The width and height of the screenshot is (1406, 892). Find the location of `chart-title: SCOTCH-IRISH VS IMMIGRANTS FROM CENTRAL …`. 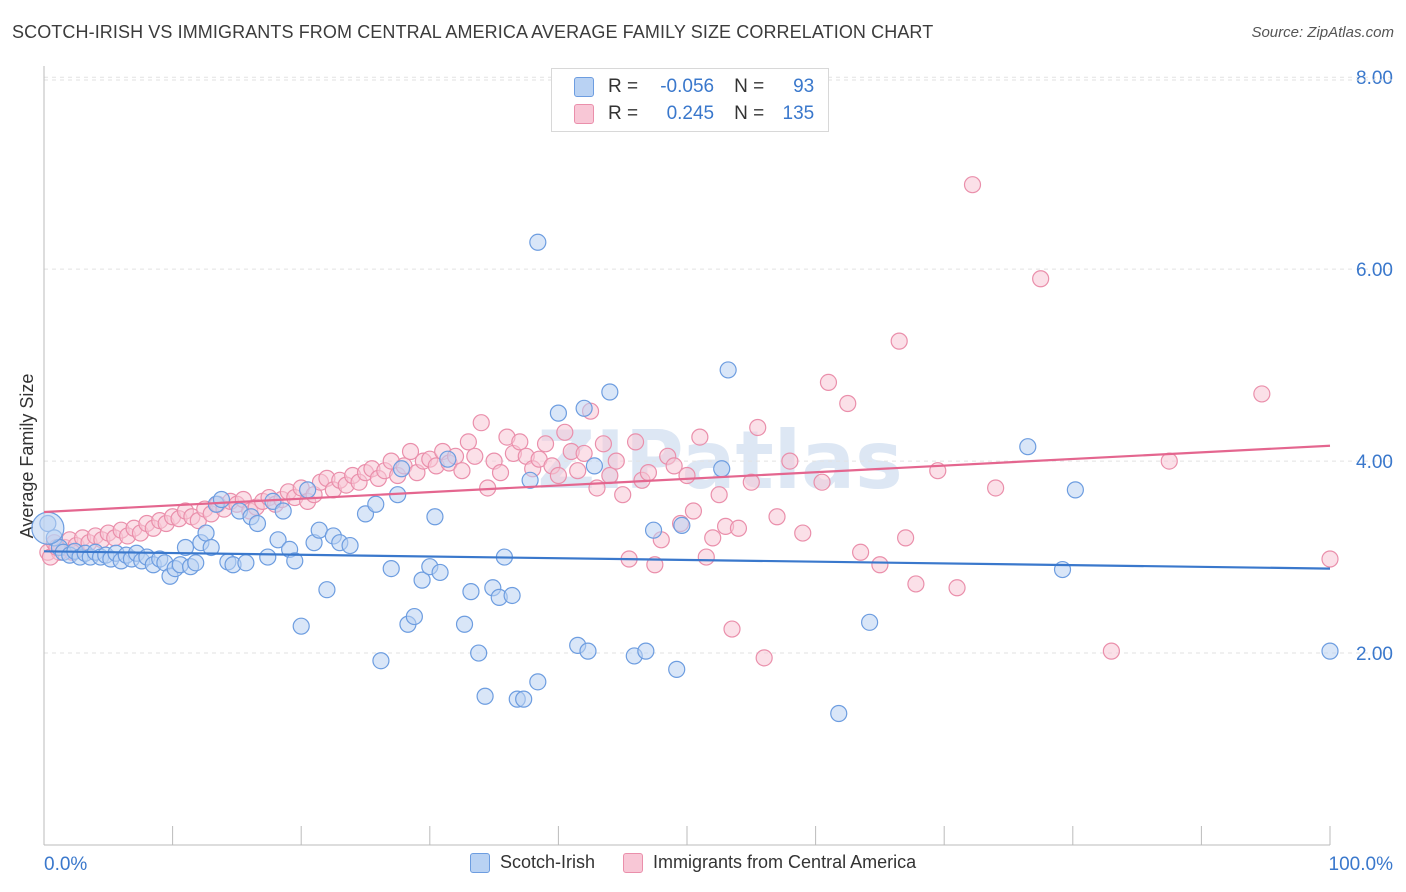

chart-title: SCOTCH-IRISH VS IMMIGRANTS FROM CENTRAL … is located at coordinates (473, 32).